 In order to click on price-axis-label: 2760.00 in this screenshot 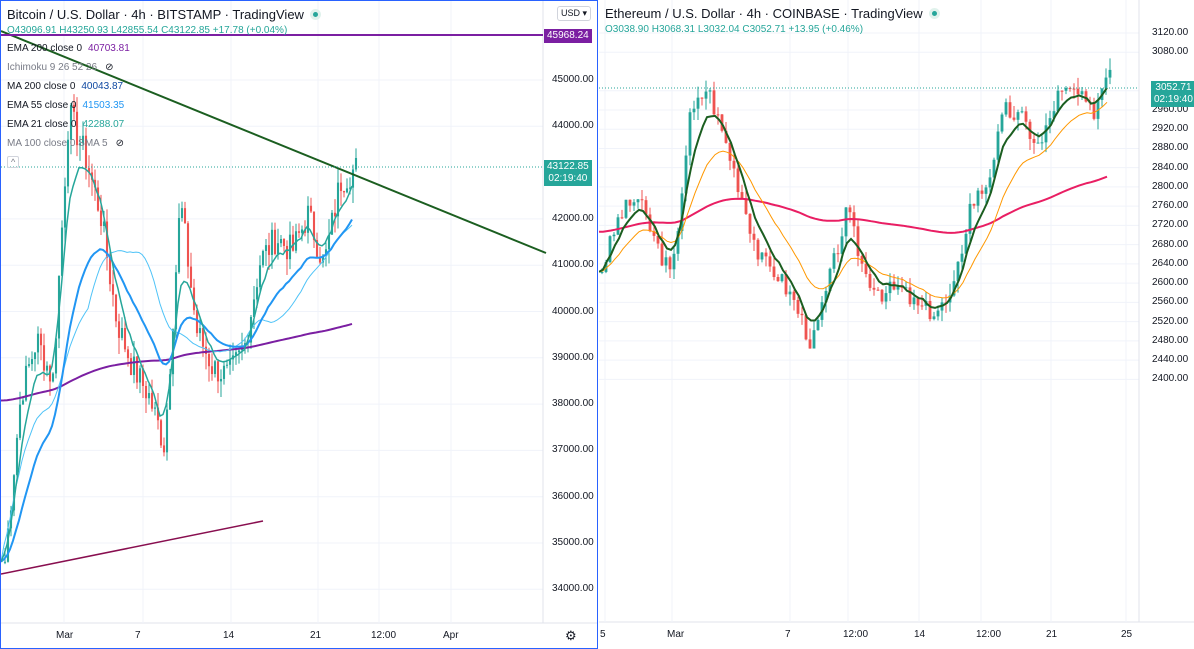, I will do `click(1170, 206)`.